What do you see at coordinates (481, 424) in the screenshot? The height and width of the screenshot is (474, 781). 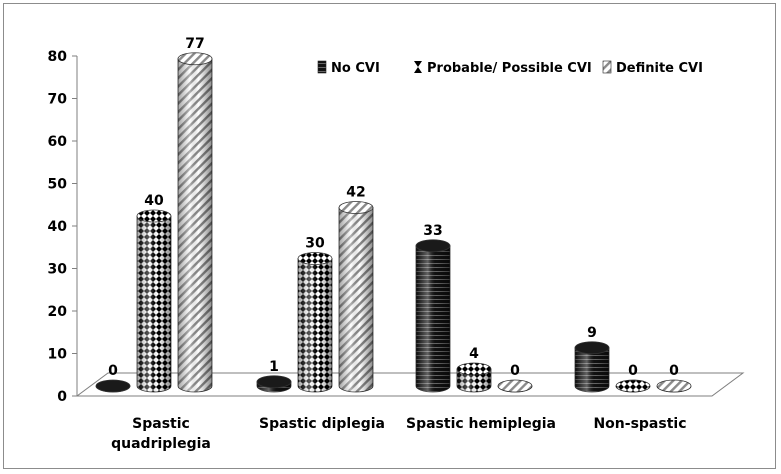 I see `category-label: Spastic hemiplegia` at bounding box center [481, 424].